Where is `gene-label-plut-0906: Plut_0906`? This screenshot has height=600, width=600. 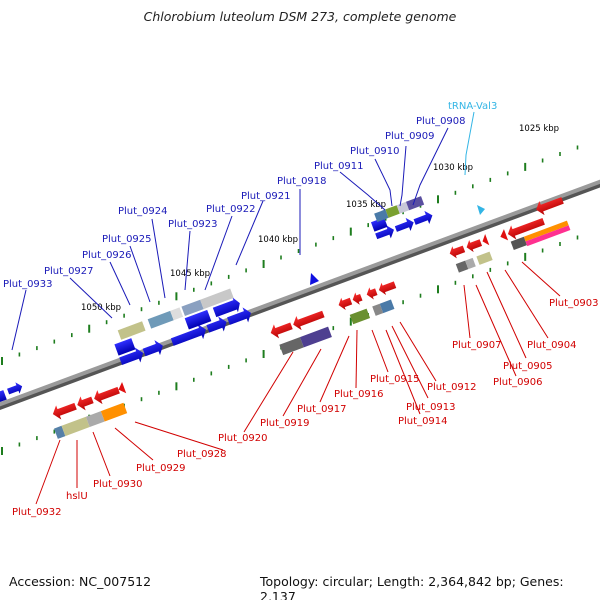
gene-label-plut-0906: Plut_0906 is located at coordinates (518, 382).